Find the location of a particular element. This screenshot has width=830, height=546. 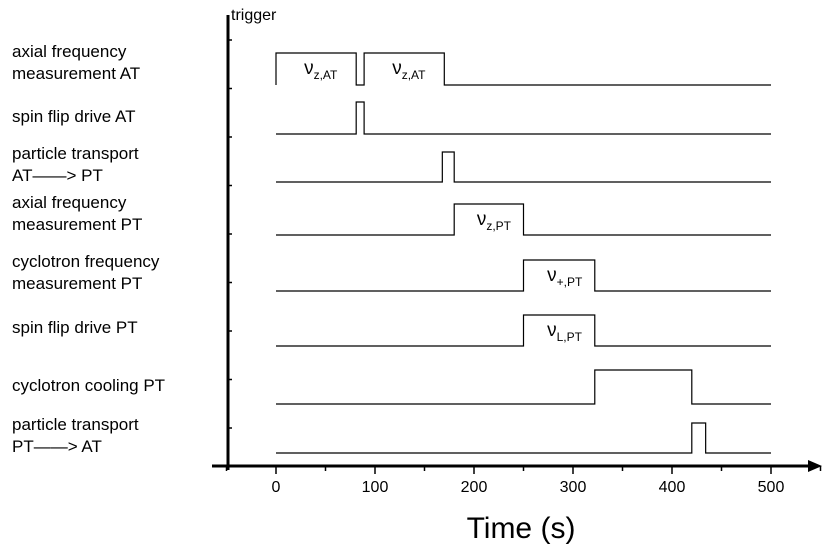

x-axis-arrow is located at coordinates (815, 466).